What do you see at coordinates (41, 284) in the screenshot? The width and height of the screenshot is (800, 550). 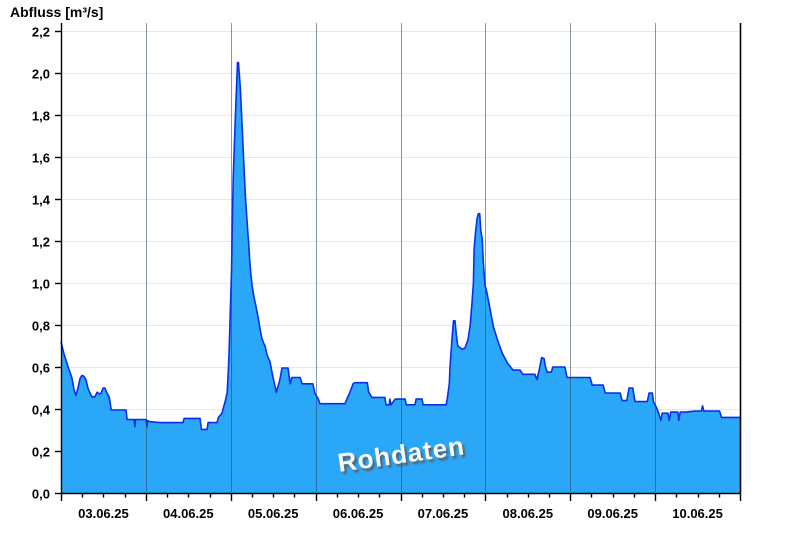 I see `y-tick-label: 1,0` at bounding box center [41, 284].